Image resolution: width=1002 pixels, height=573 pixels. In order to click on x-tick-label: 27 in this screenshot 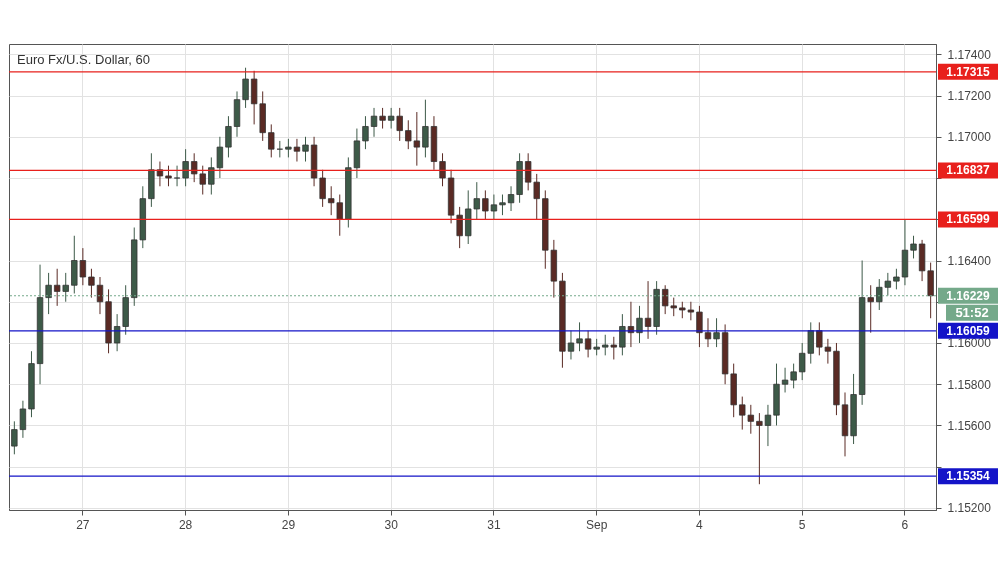, I will do `click(83, 524)`.